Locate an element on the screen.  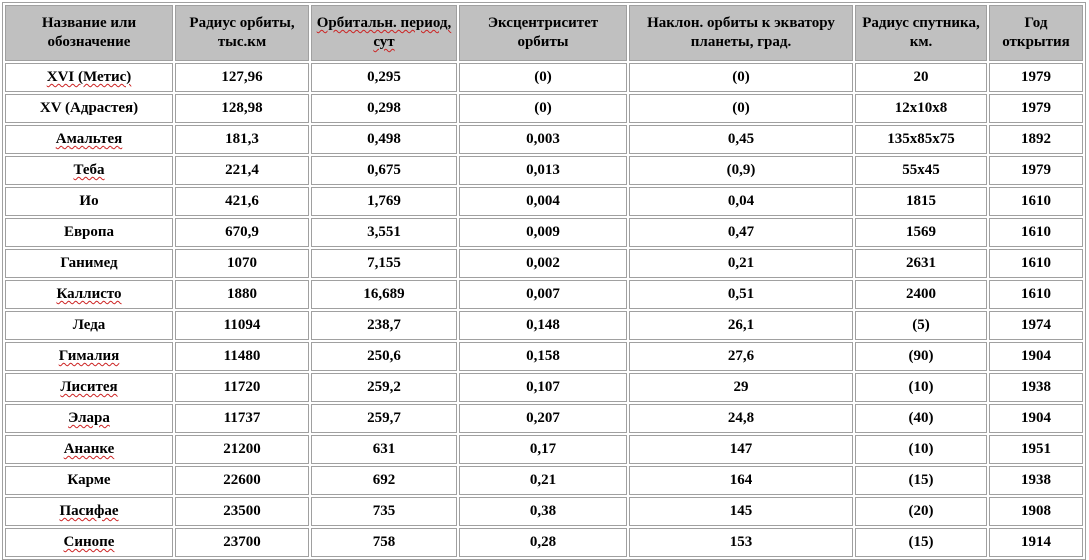
cell-eccentricity: 0,17 is located at coordinates (543, 449).